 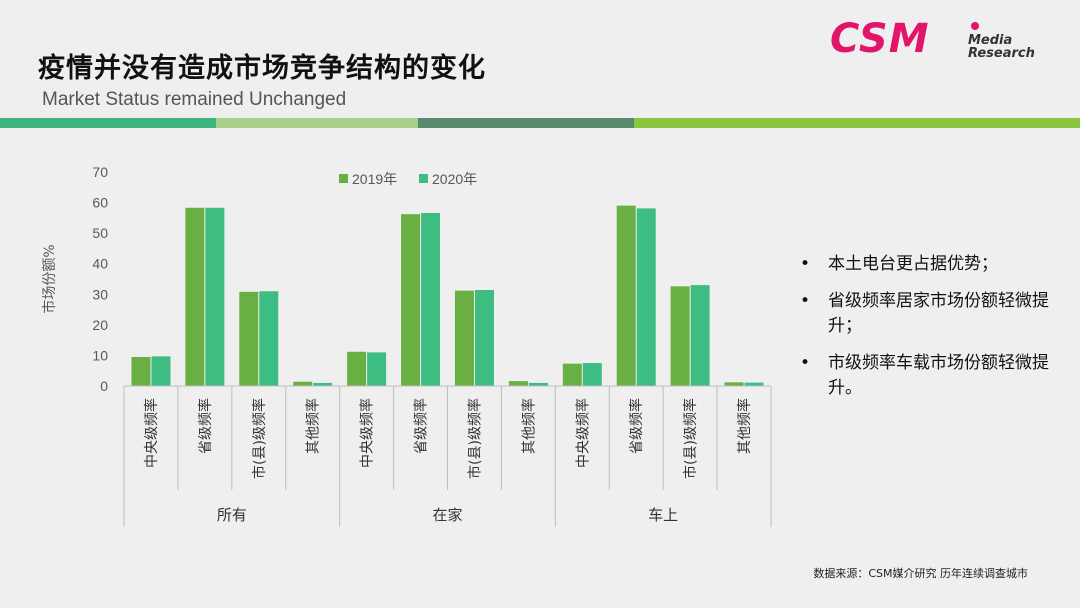 I want to click on bullet-item: • 省级频率居家市场份额轻微提升；, so click(x=925, y=314).